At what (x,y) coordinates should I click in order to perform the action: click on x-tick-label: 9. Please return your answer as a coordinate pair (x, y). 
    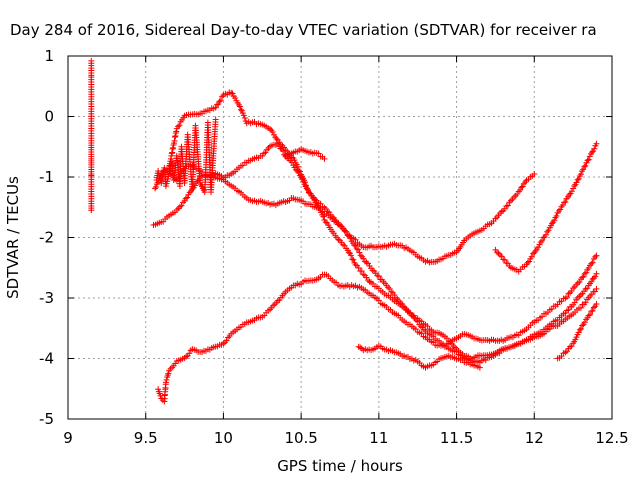
    Looking at the image, I should click on (68, 438).